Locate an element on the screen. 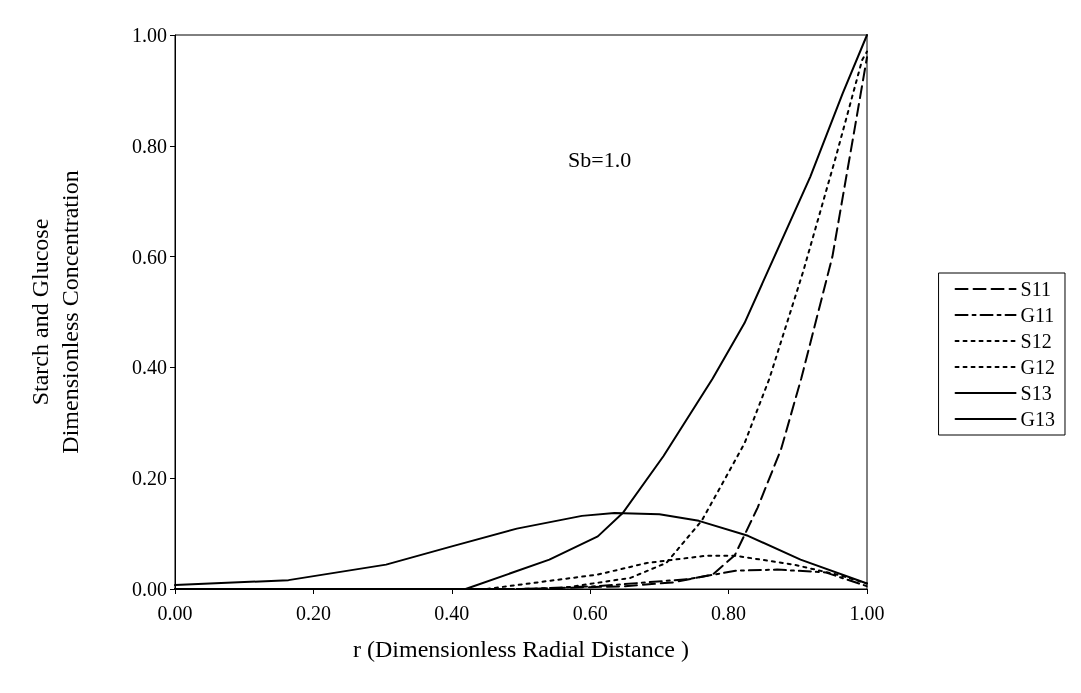  y-tick-label: 0.60 is located at coordinates (149, 256).